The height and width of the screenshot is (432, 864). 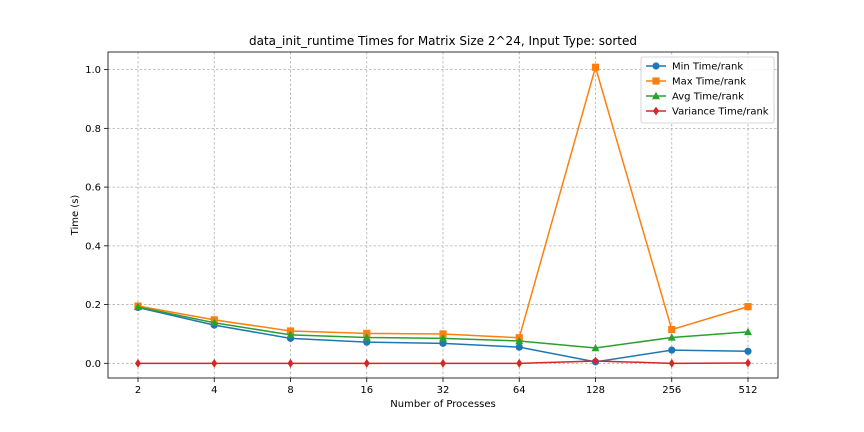 I want to click on x-tick-label: 16, so click(x=366, y=390).